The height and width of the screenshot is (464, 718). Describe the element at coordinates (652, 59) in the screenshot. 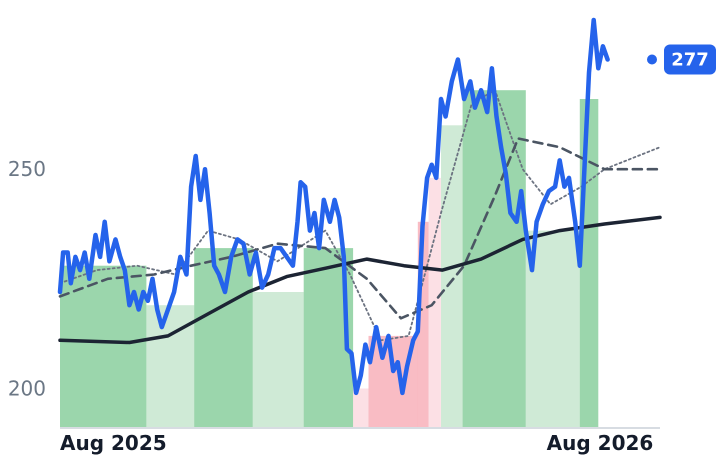

I see `last-value-dot` at that location.